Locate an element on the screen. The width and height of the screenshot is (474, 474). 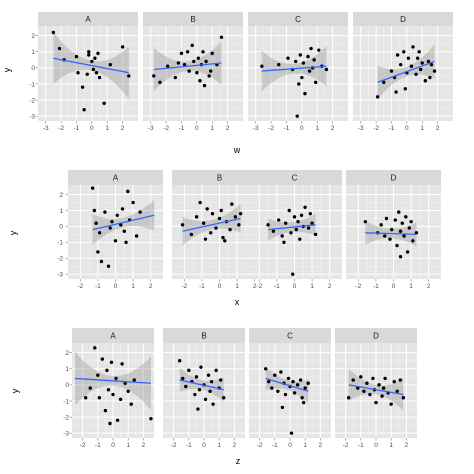
facet-panel-d: D -3 -2 -1 0 1 2 is located at coordinates (403, 72).